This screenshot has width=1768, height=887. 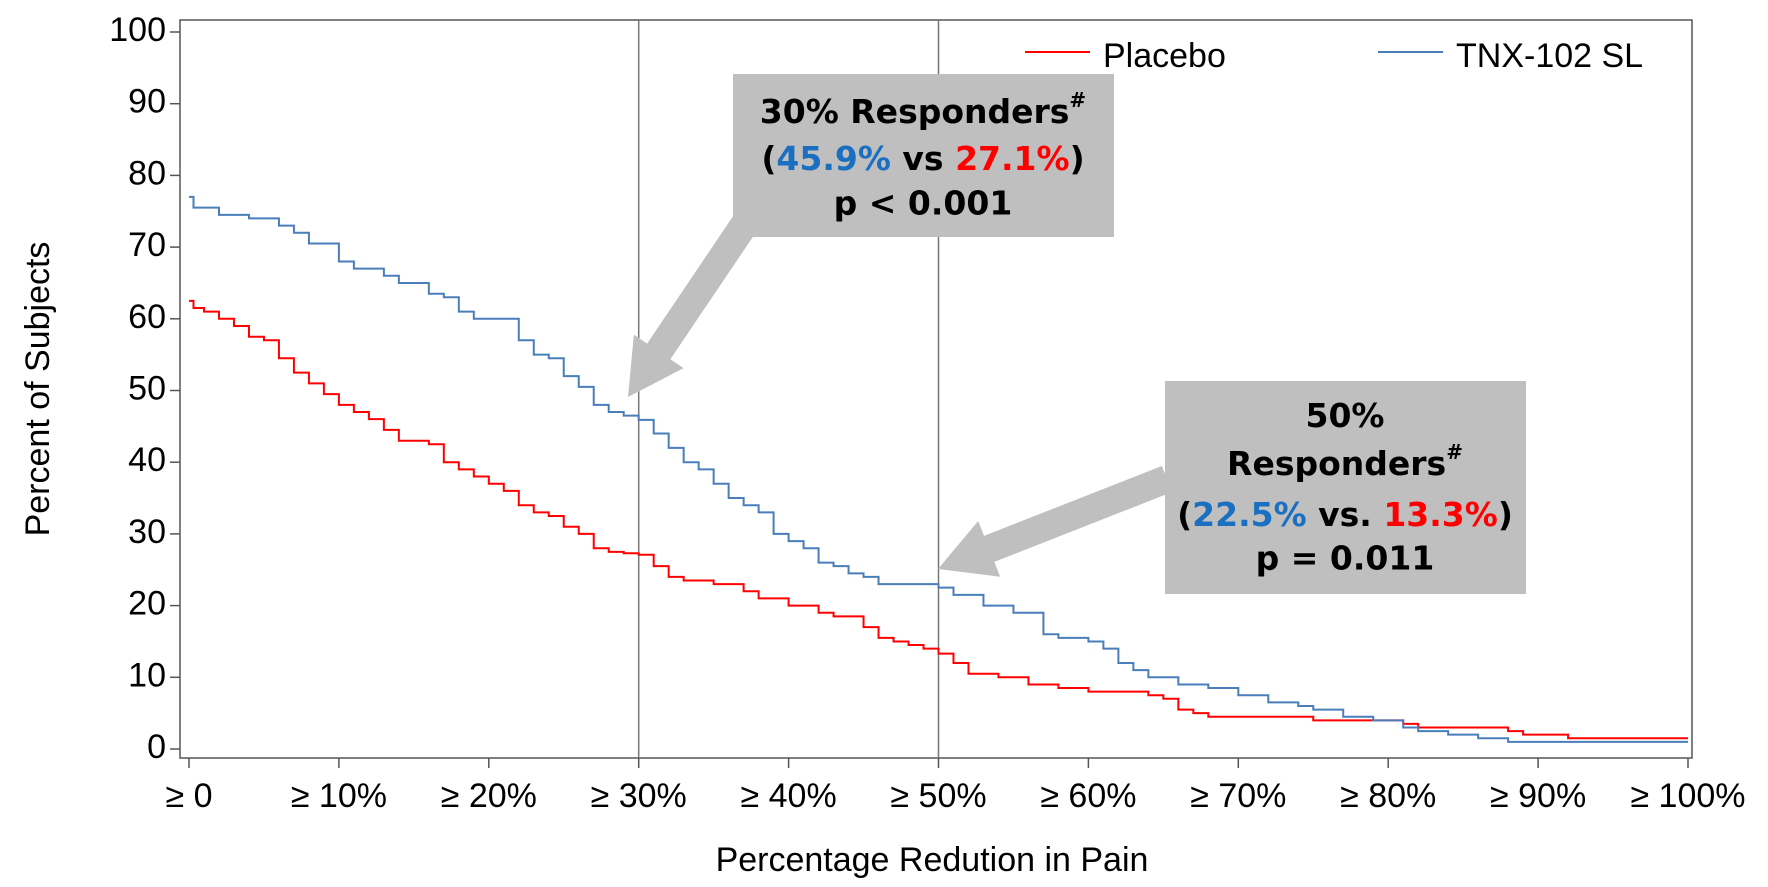 What do you see at coordinates (147, 604) in the screenshot?
I see `y-tick-label: 20` at bounding box center [147, 604].